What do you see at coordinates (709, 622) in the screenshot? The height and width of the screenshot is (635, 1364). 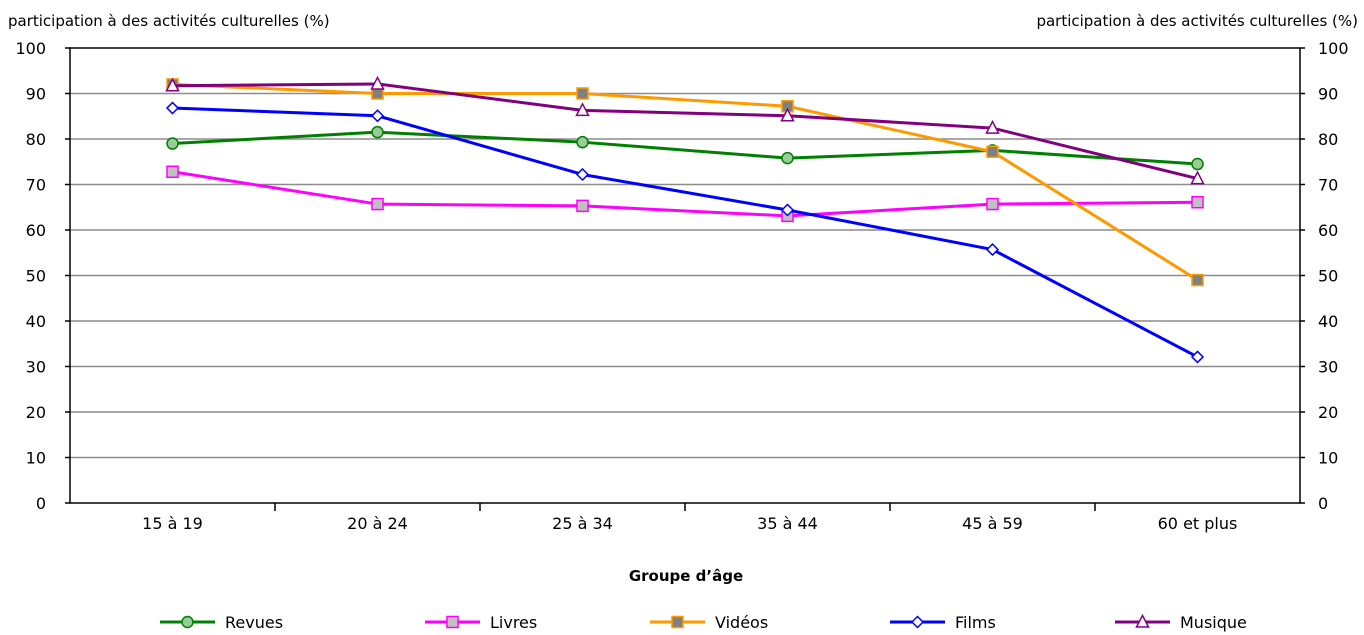 I see `legend-item-videos: Vidéos` at bounding box center [709, 622].